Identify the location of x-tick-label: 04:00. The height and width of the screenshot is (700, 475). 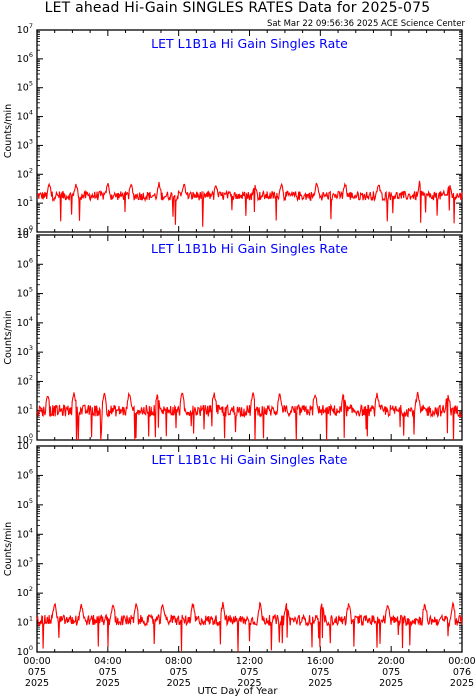
(107, 661).